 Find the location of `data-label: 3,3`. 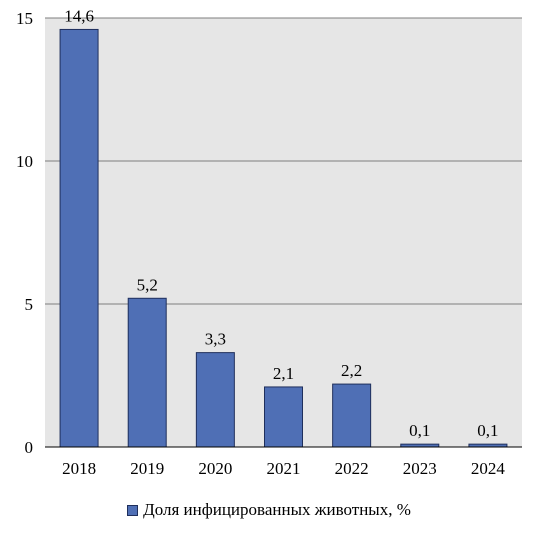

data-label: 3,3 is located at coordinates (215, 339).